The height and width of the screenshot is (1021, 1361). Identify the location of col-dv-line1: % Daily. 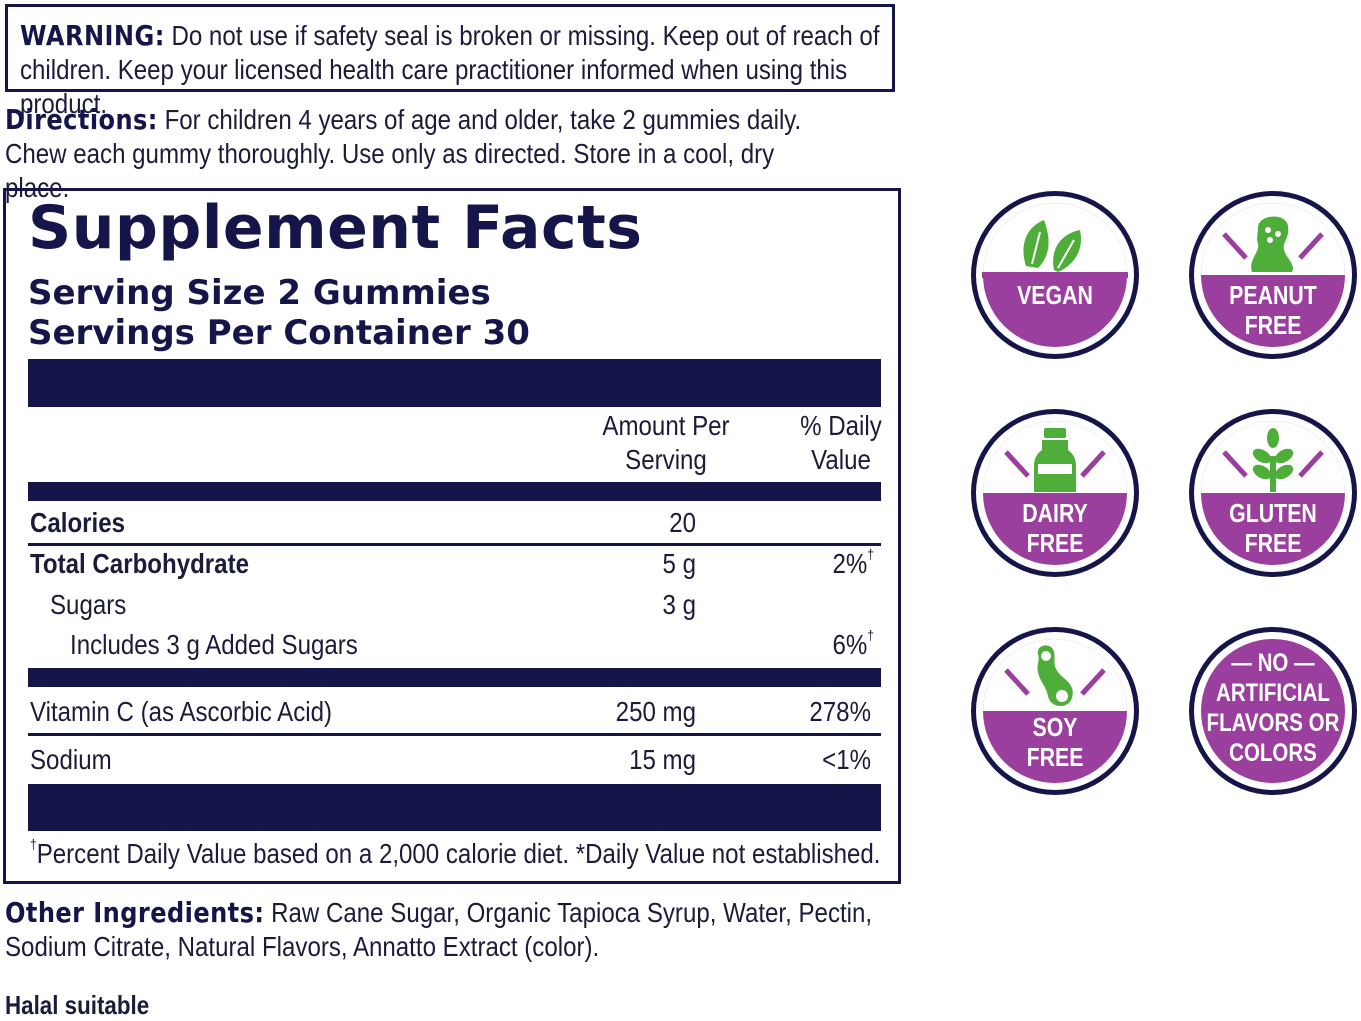
(841, 425).